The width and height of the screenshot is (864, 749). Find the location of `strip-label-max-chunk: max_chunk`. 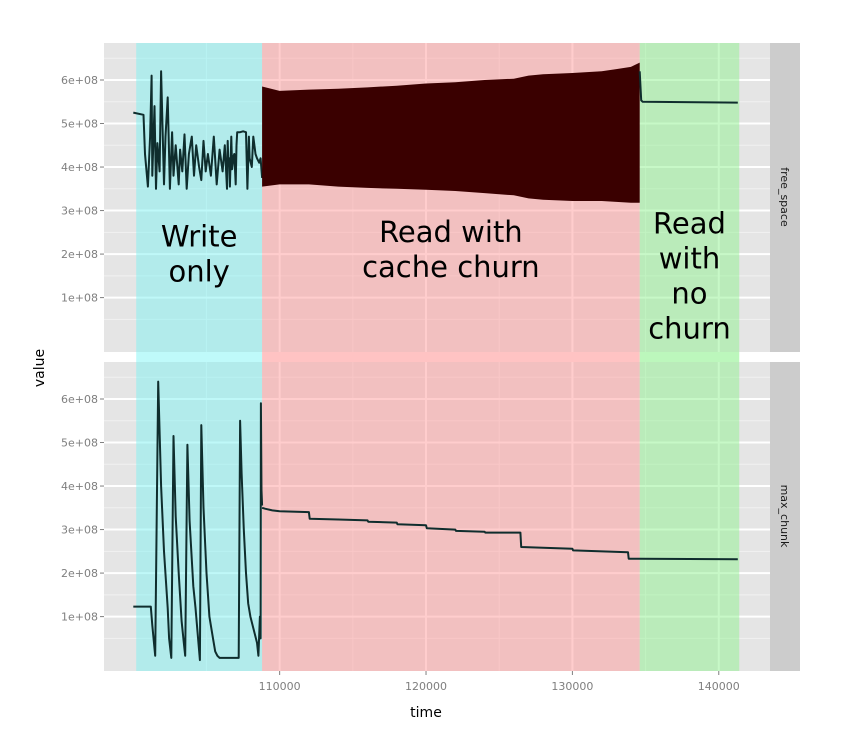

strip-label-max-chunk: max_chunk is located at coordinates (784, 516).